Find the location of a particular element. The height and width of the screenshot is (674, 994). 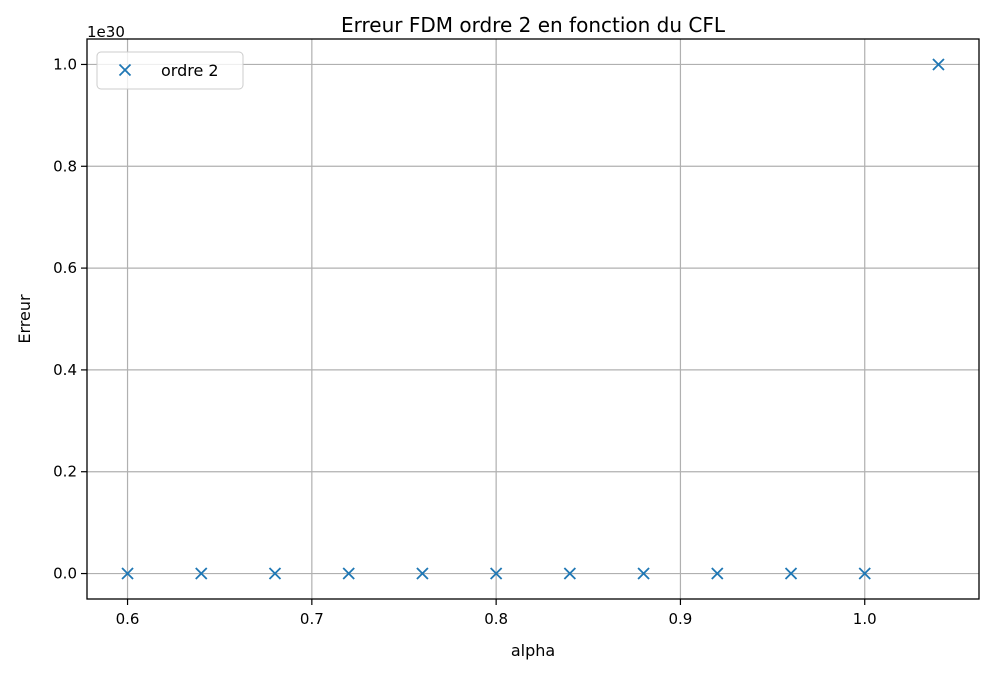

y-tick-label: 0.0 is located at coordinates (65, 574).